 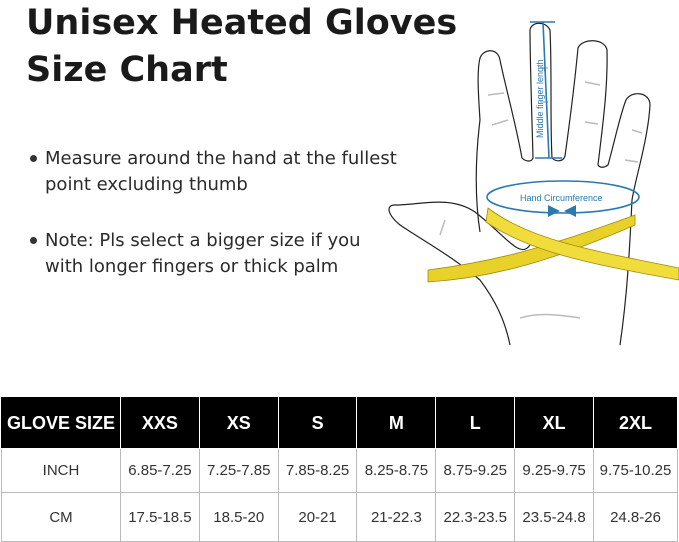 I want to click on header-cell: XS, so click(x=238, y=423).